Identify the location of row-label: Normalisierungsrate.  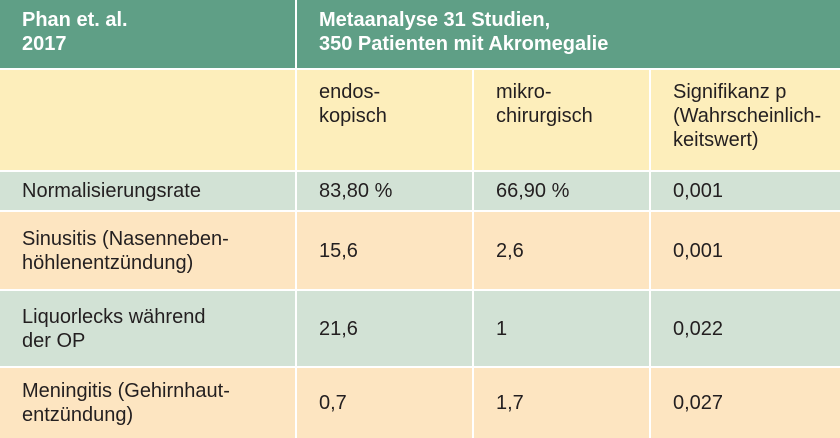
(147, 191).